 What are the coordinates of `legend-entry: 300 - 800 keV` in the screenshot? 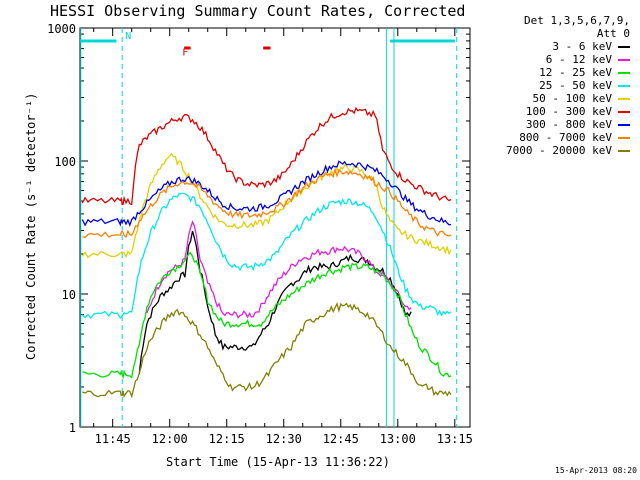 It's located at (557, 124).